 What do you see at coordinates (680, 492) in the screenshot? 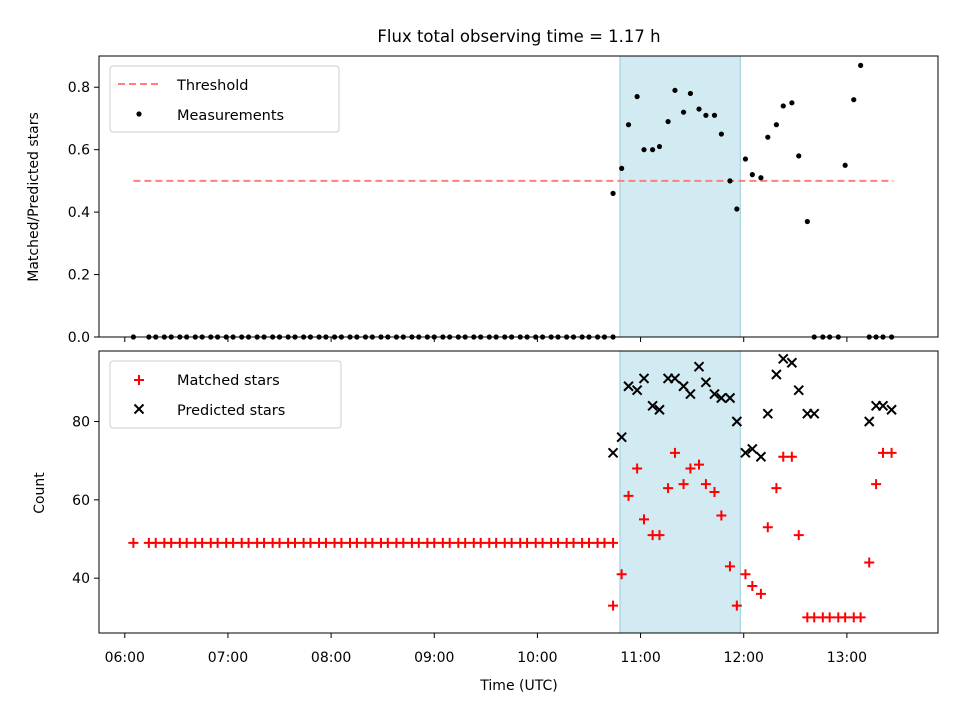
I see `bottom-highlight-span` at bounding box center [680, 492].